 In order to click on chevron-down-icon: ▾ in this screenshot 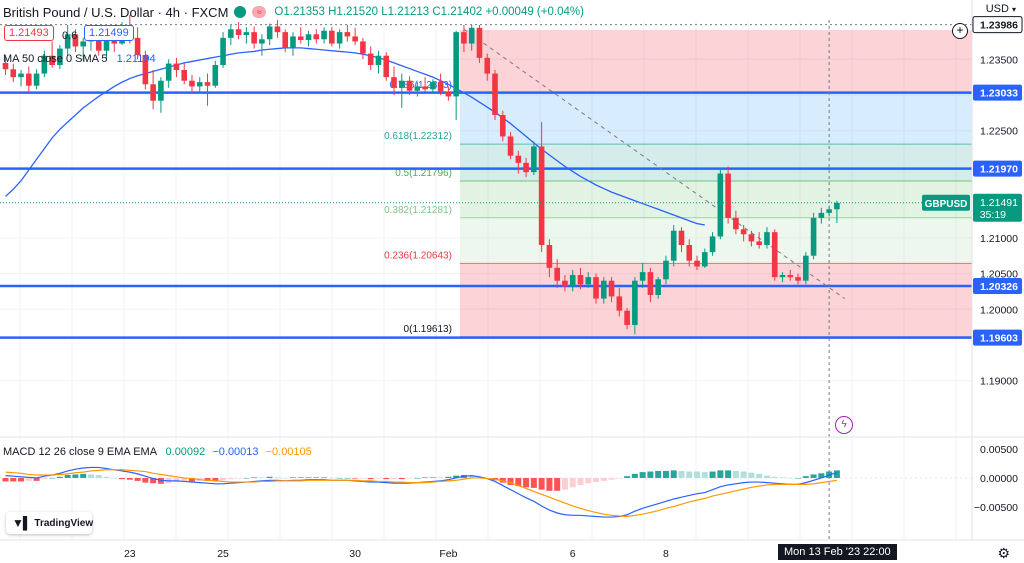, I will do `click(1013, 9)`.